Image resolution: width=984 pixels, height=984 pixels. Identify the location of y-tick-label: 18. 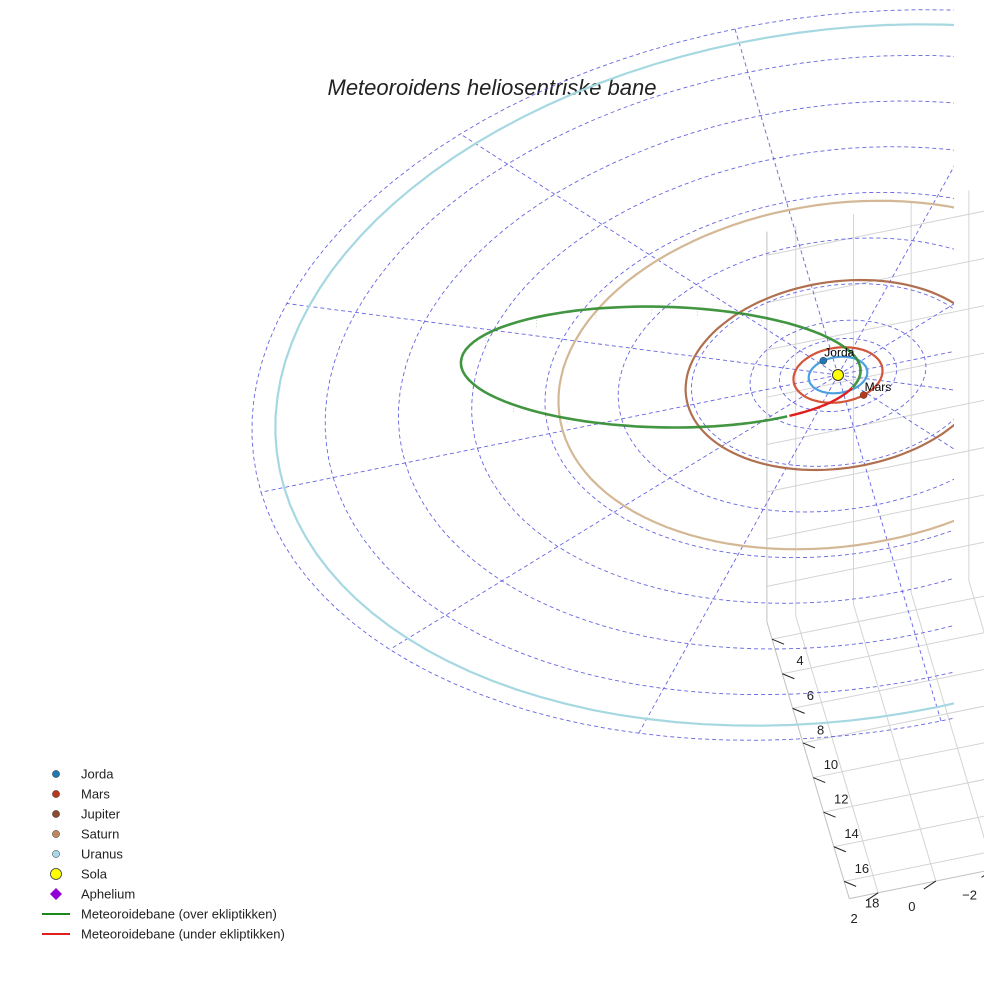
(872, 902).